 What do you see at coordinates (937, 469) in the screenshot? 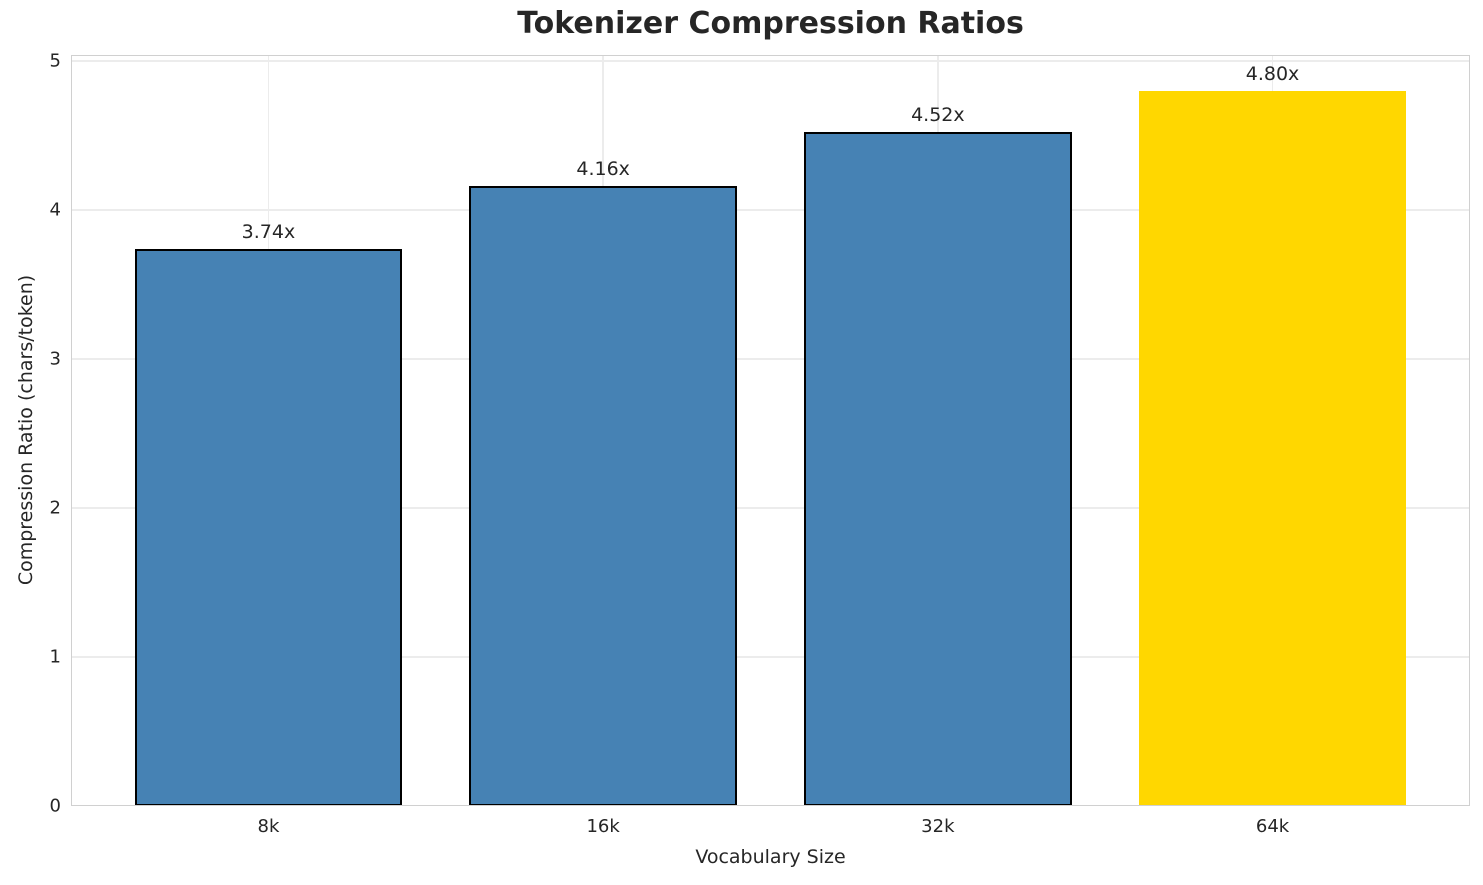
I see `bar-32k` at bounding box center [937, 469].